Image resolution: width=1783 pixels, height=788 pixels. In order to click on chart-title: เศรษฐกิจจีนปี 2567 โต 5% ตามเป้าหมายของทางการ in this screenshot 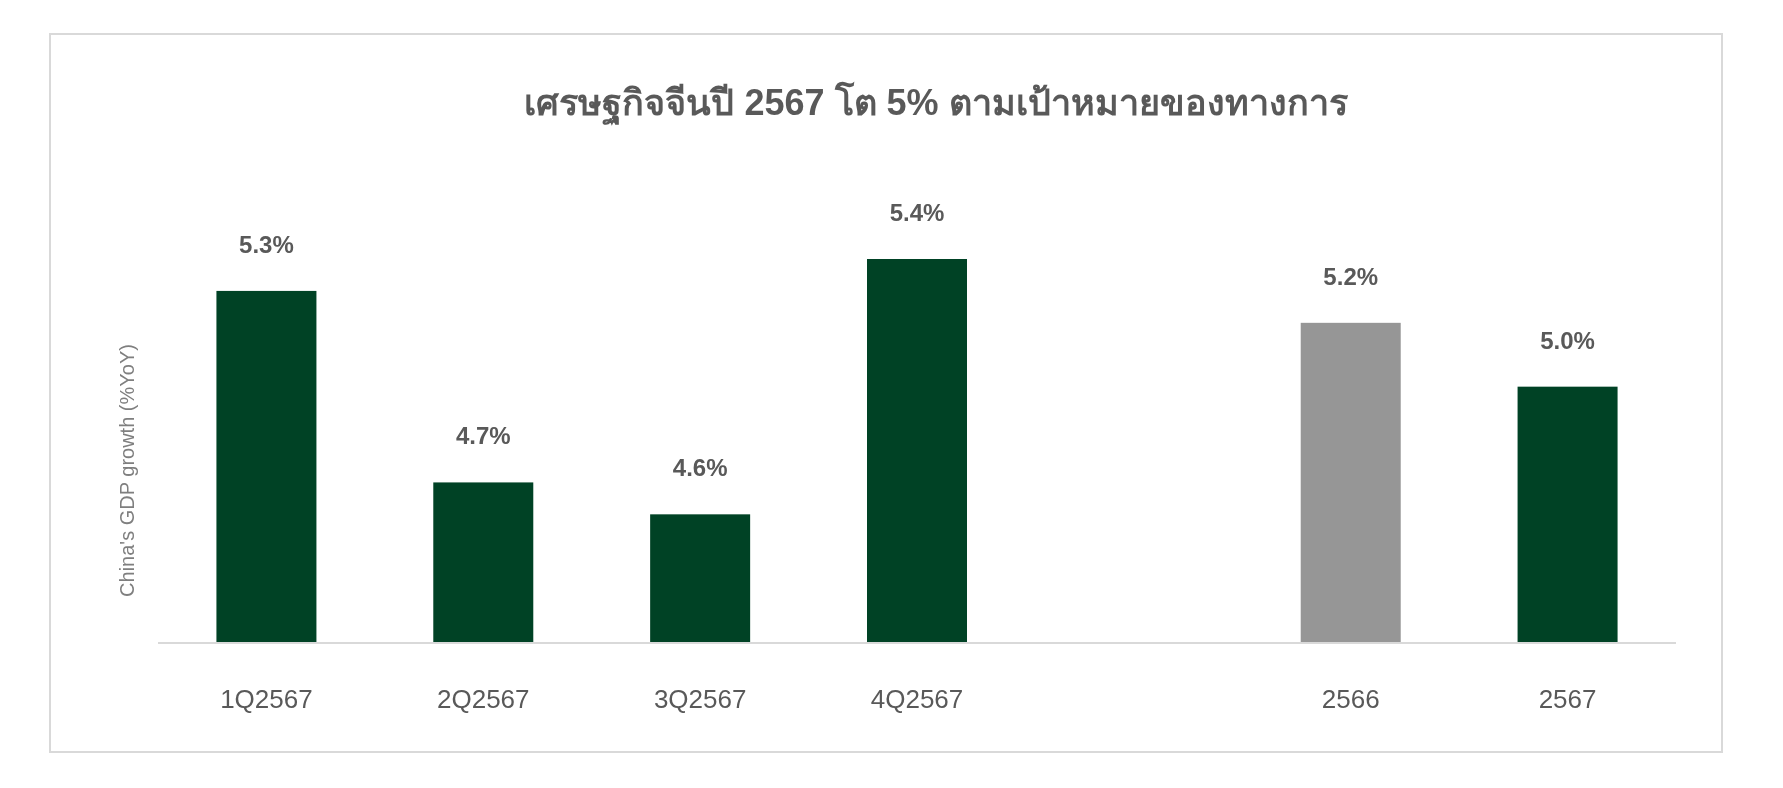, I will do `click(936, 103)`.